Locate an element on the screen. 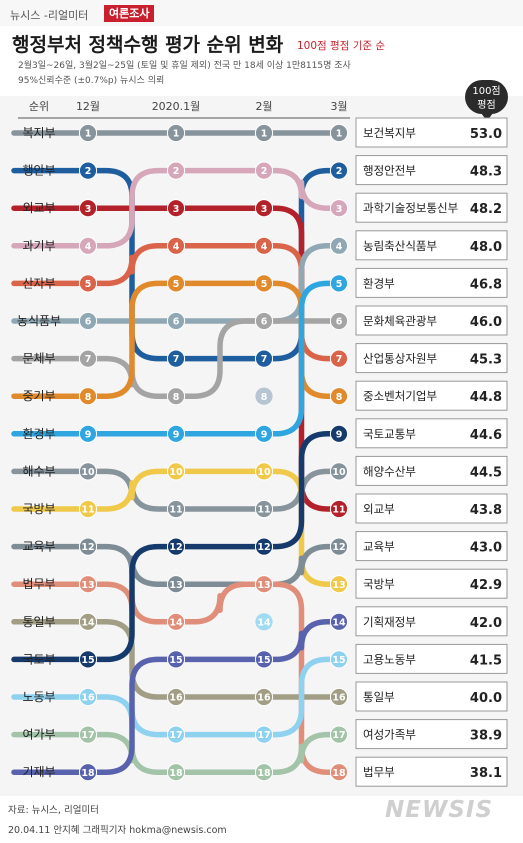 This screenshot has height=843, width=523. rank-marker-국방부-3 is located at coordinates (339, 584).